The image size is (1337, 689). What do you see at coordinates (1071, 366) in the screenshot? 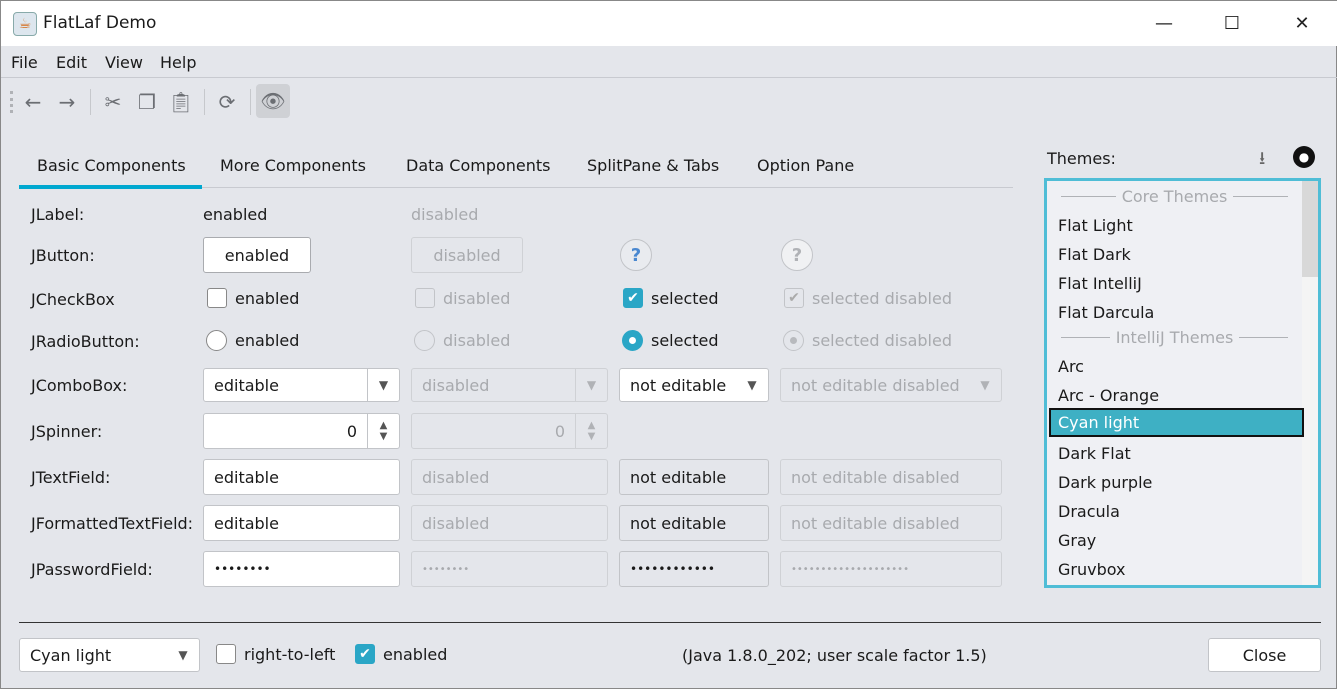
I see `theme-item: Arc` at bounding box center [1071, 366].